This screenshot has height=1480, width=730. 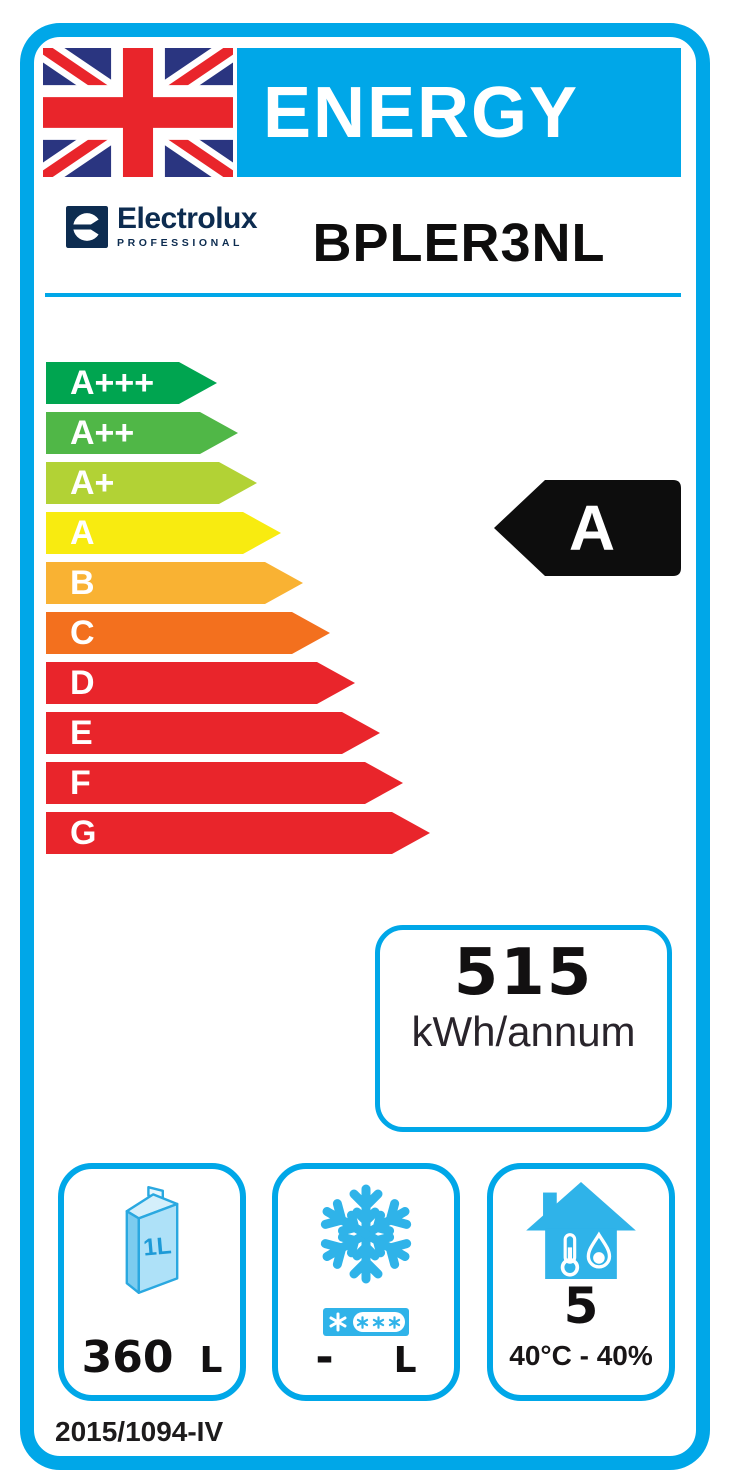 I want to click on scale-bar-label: A++, so click(x=102, y=433).